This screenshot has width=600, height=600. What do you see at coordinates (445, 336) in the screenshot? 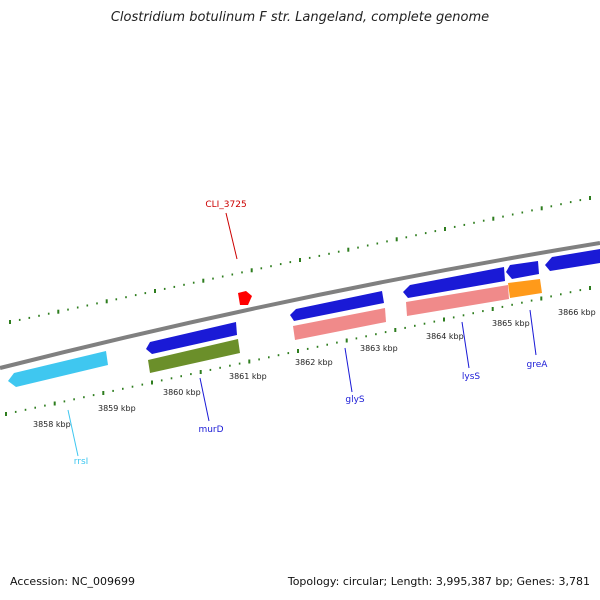
I see `tick-label-3864: 3864 kbp` at bounding box center [445, 336].